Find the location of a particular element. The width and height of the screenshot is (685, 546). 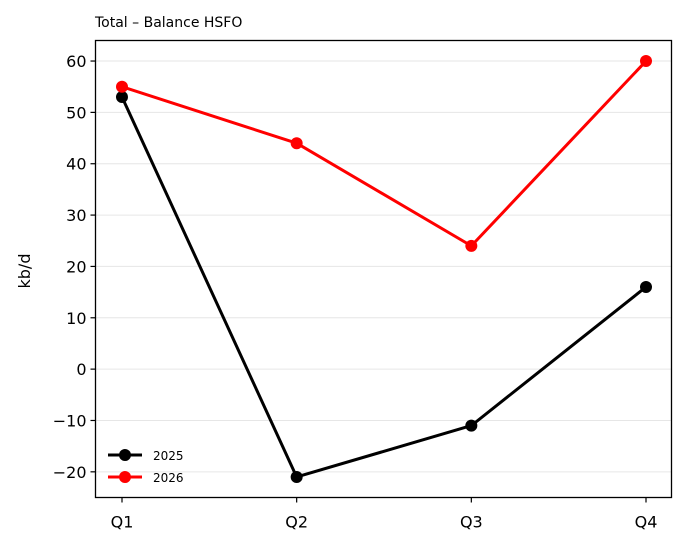

y-tick-label: 0 is located at coordinates (81, 369).